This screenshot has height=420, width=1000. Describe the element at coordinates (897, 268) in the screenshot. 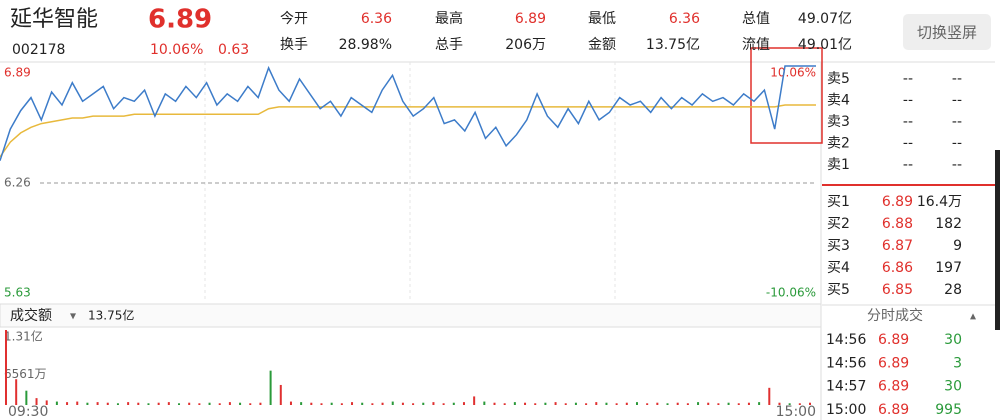

I see `book-price: 6.86` at that location.